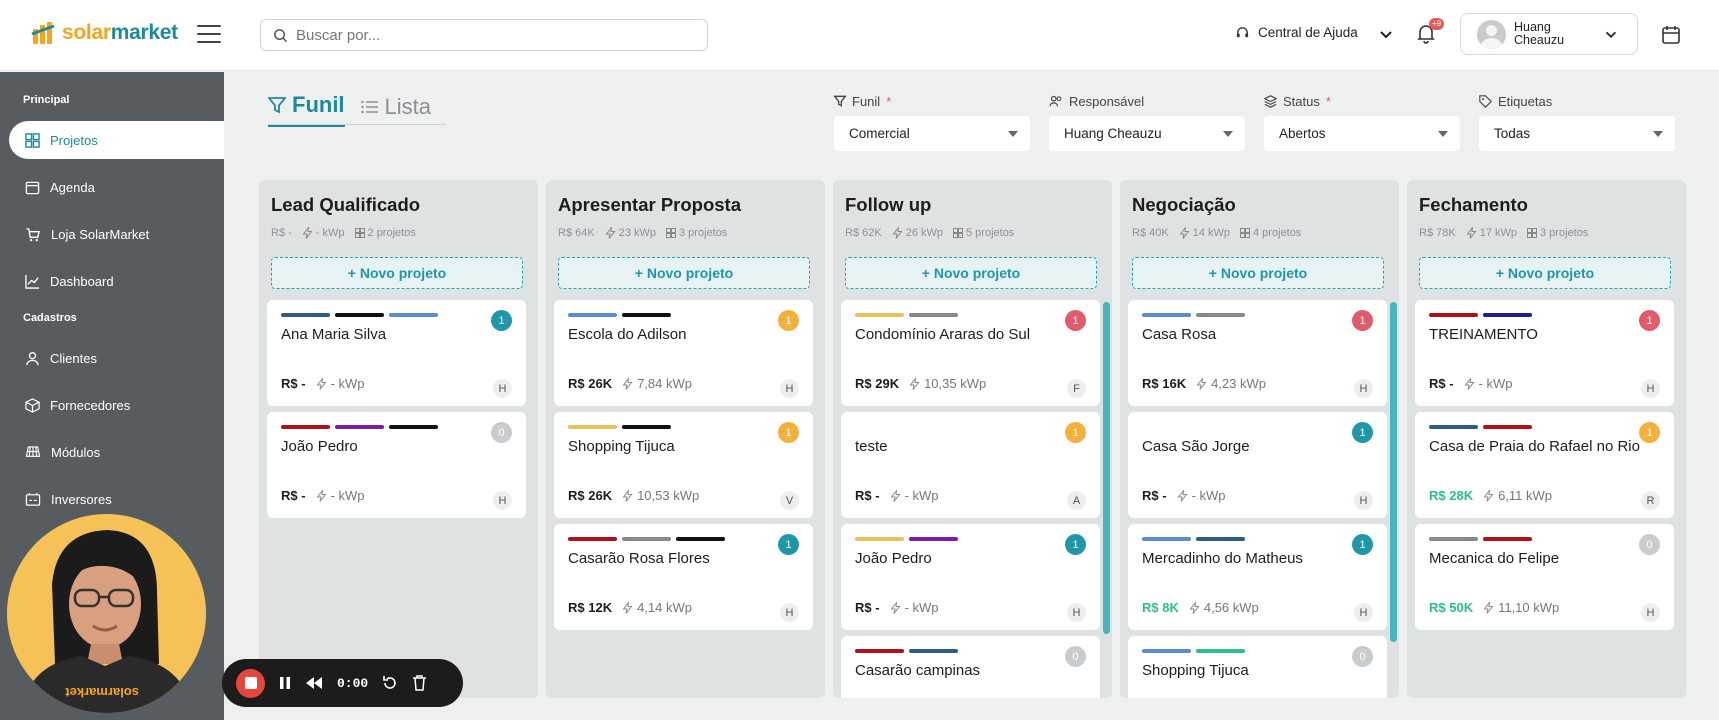  What do you see at coordinates (683, 465) in the screenshot?
I see `project-card: 1 Shopping Tijuca R$ 26K 10,53 kWp V` at bounding box center [683, 465].